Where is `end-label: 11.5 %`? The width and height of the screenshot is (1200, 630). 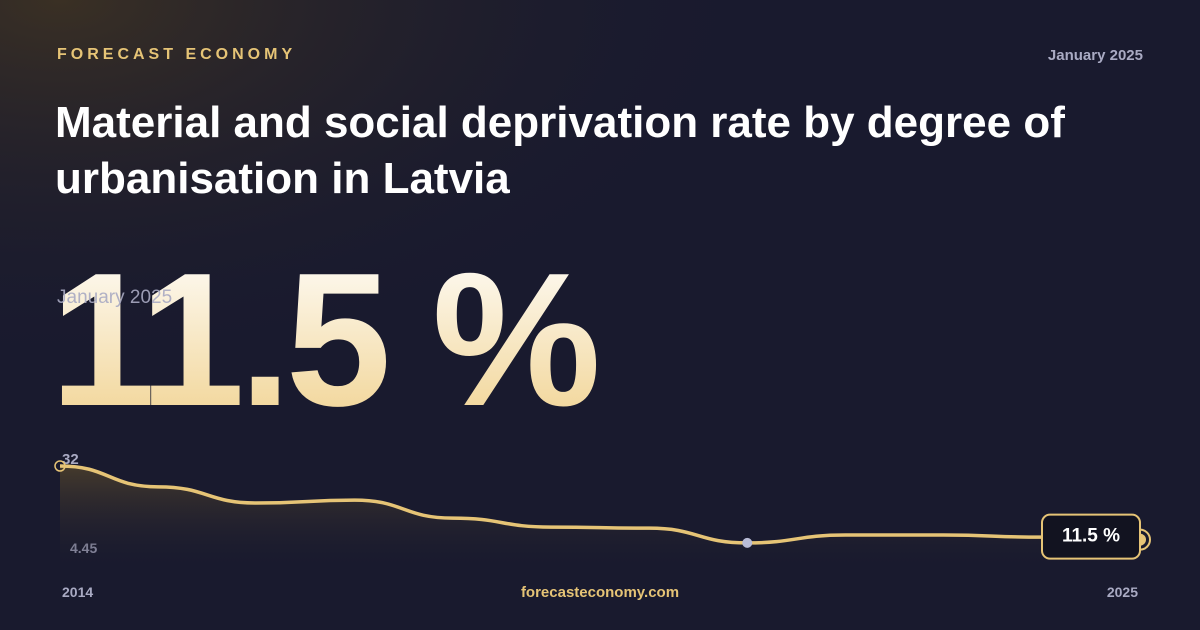
end-label: 11.5 % is located at coordinates (1091, 536).